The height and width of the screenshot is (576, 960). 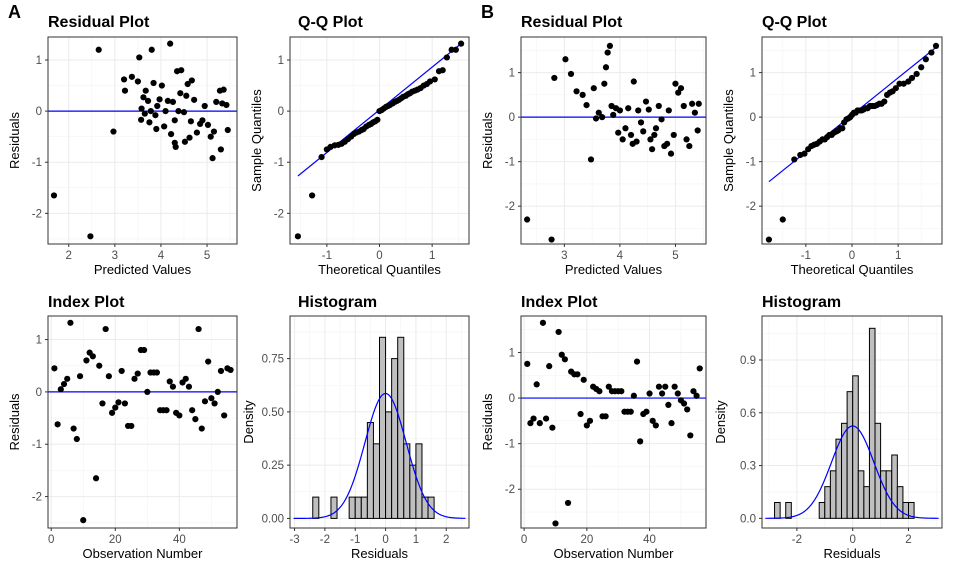 What do you see at coordinates (143, 553) in the screenshot?
I see `x-axis-label: Observation Number` at bounding box center [143, 553].